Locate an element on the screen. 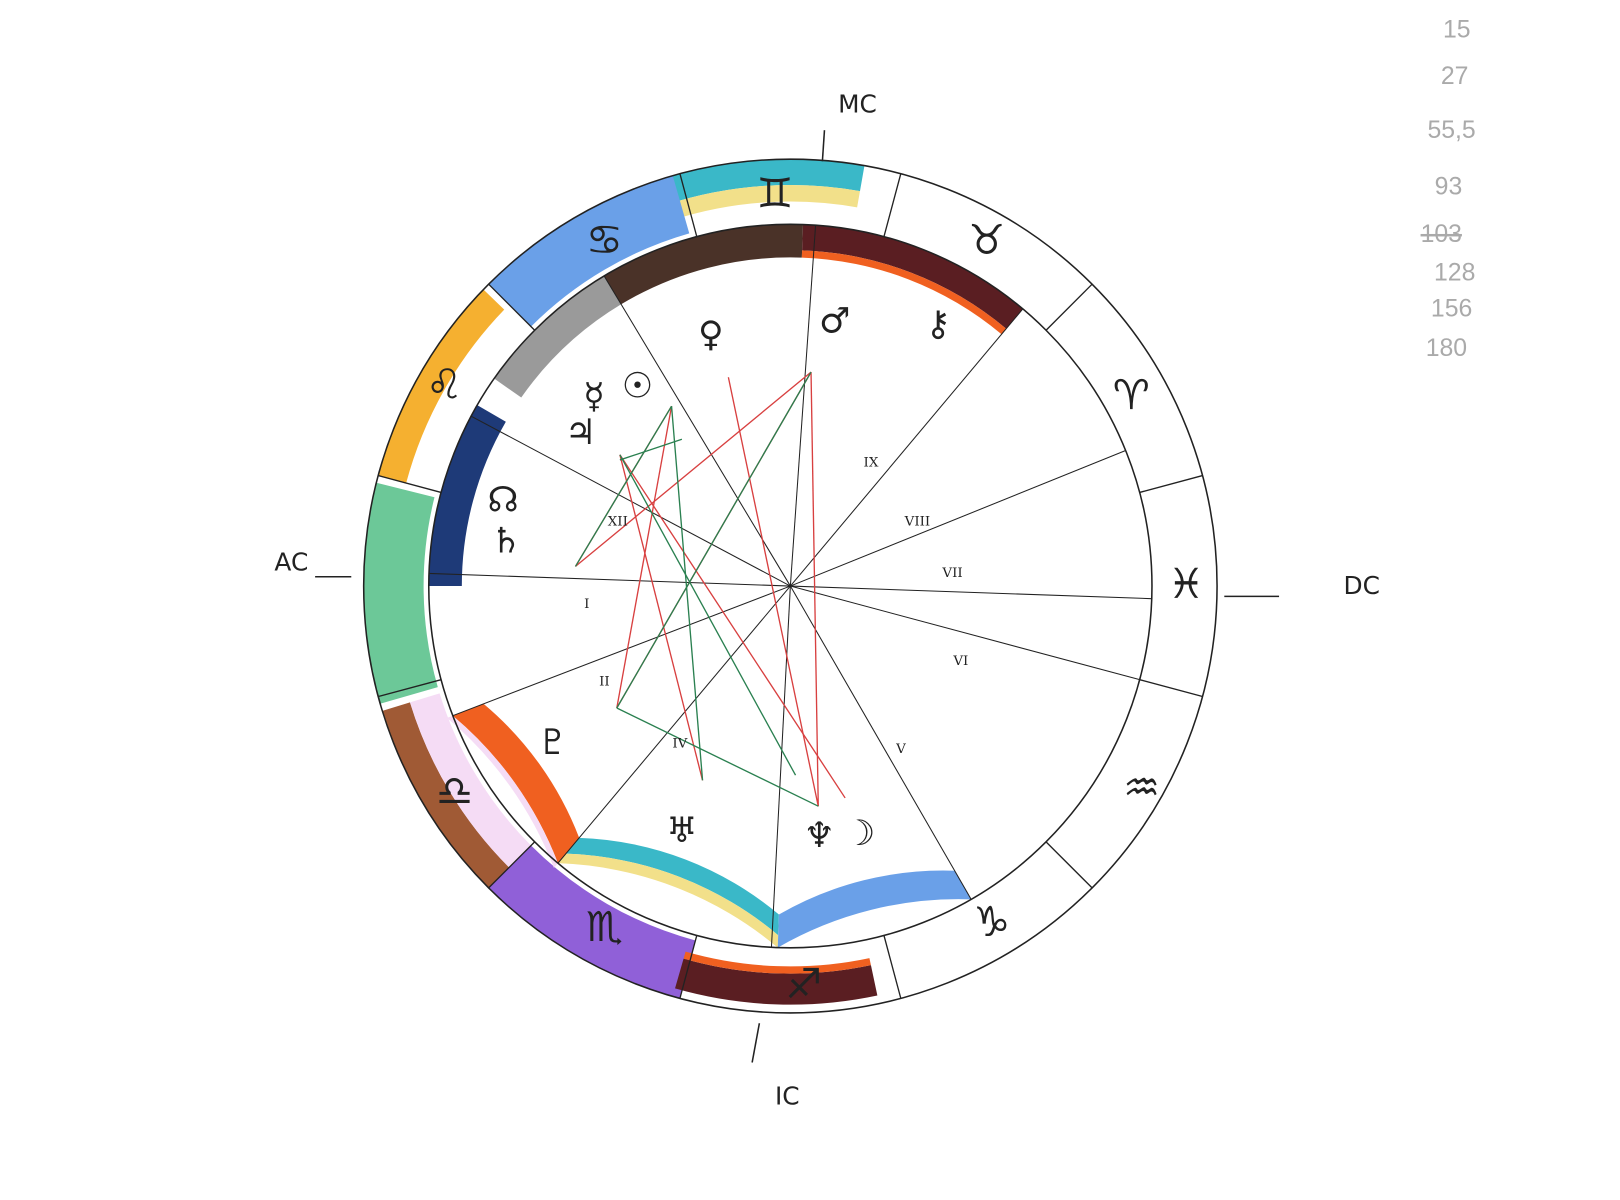  planet-glyph: ♀ is located at coordinates (711, 334).